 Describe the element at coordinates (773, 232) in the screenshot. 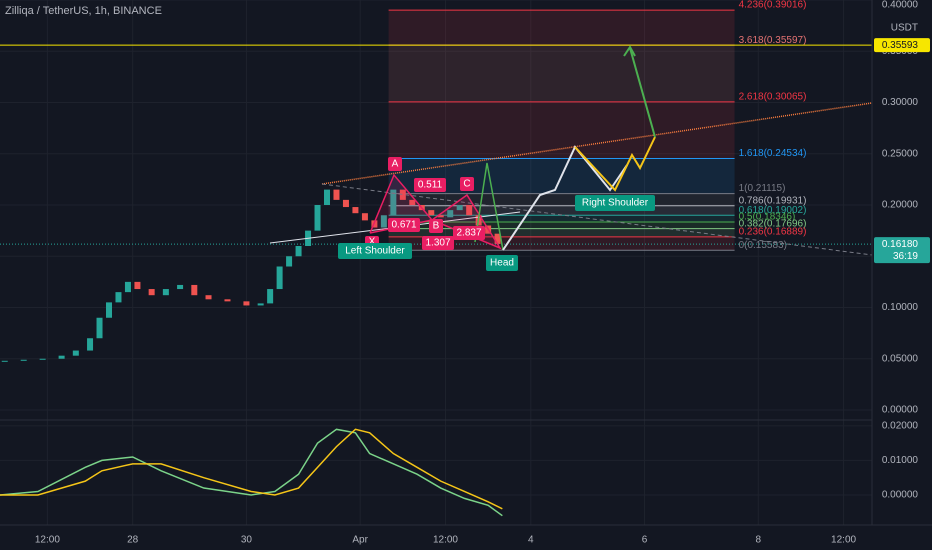

I see `fib-label: 0.236(0.16889)` at that location.